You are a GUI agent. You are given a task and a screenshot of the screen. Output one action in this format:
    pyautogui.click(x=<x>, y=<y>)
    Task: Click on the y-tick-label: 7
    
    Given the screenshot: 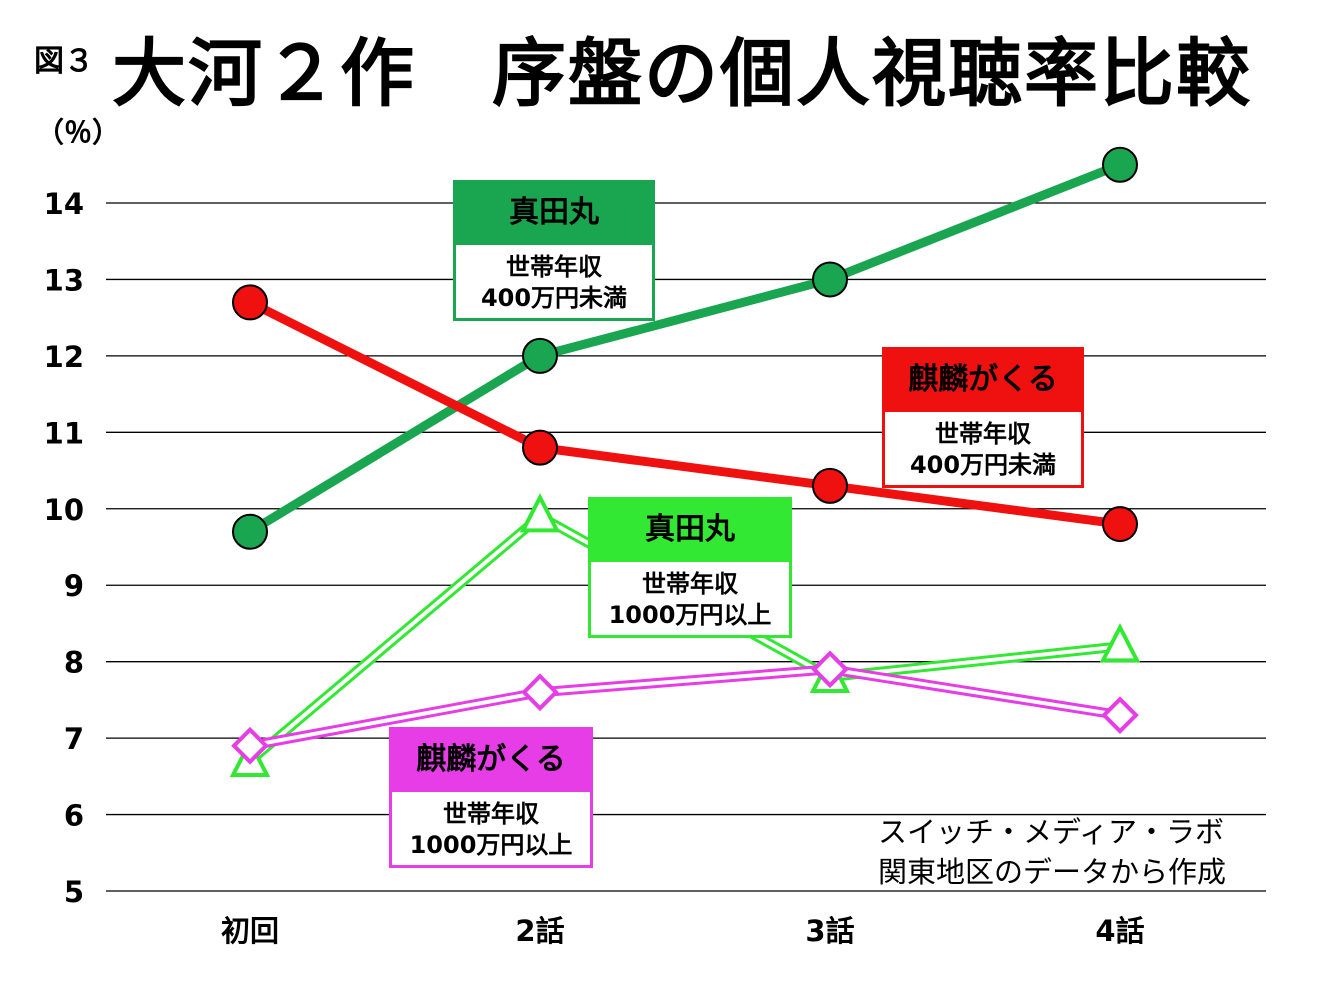 What is the action you would take?
    pyautogui.click(x=74, y=739)
    